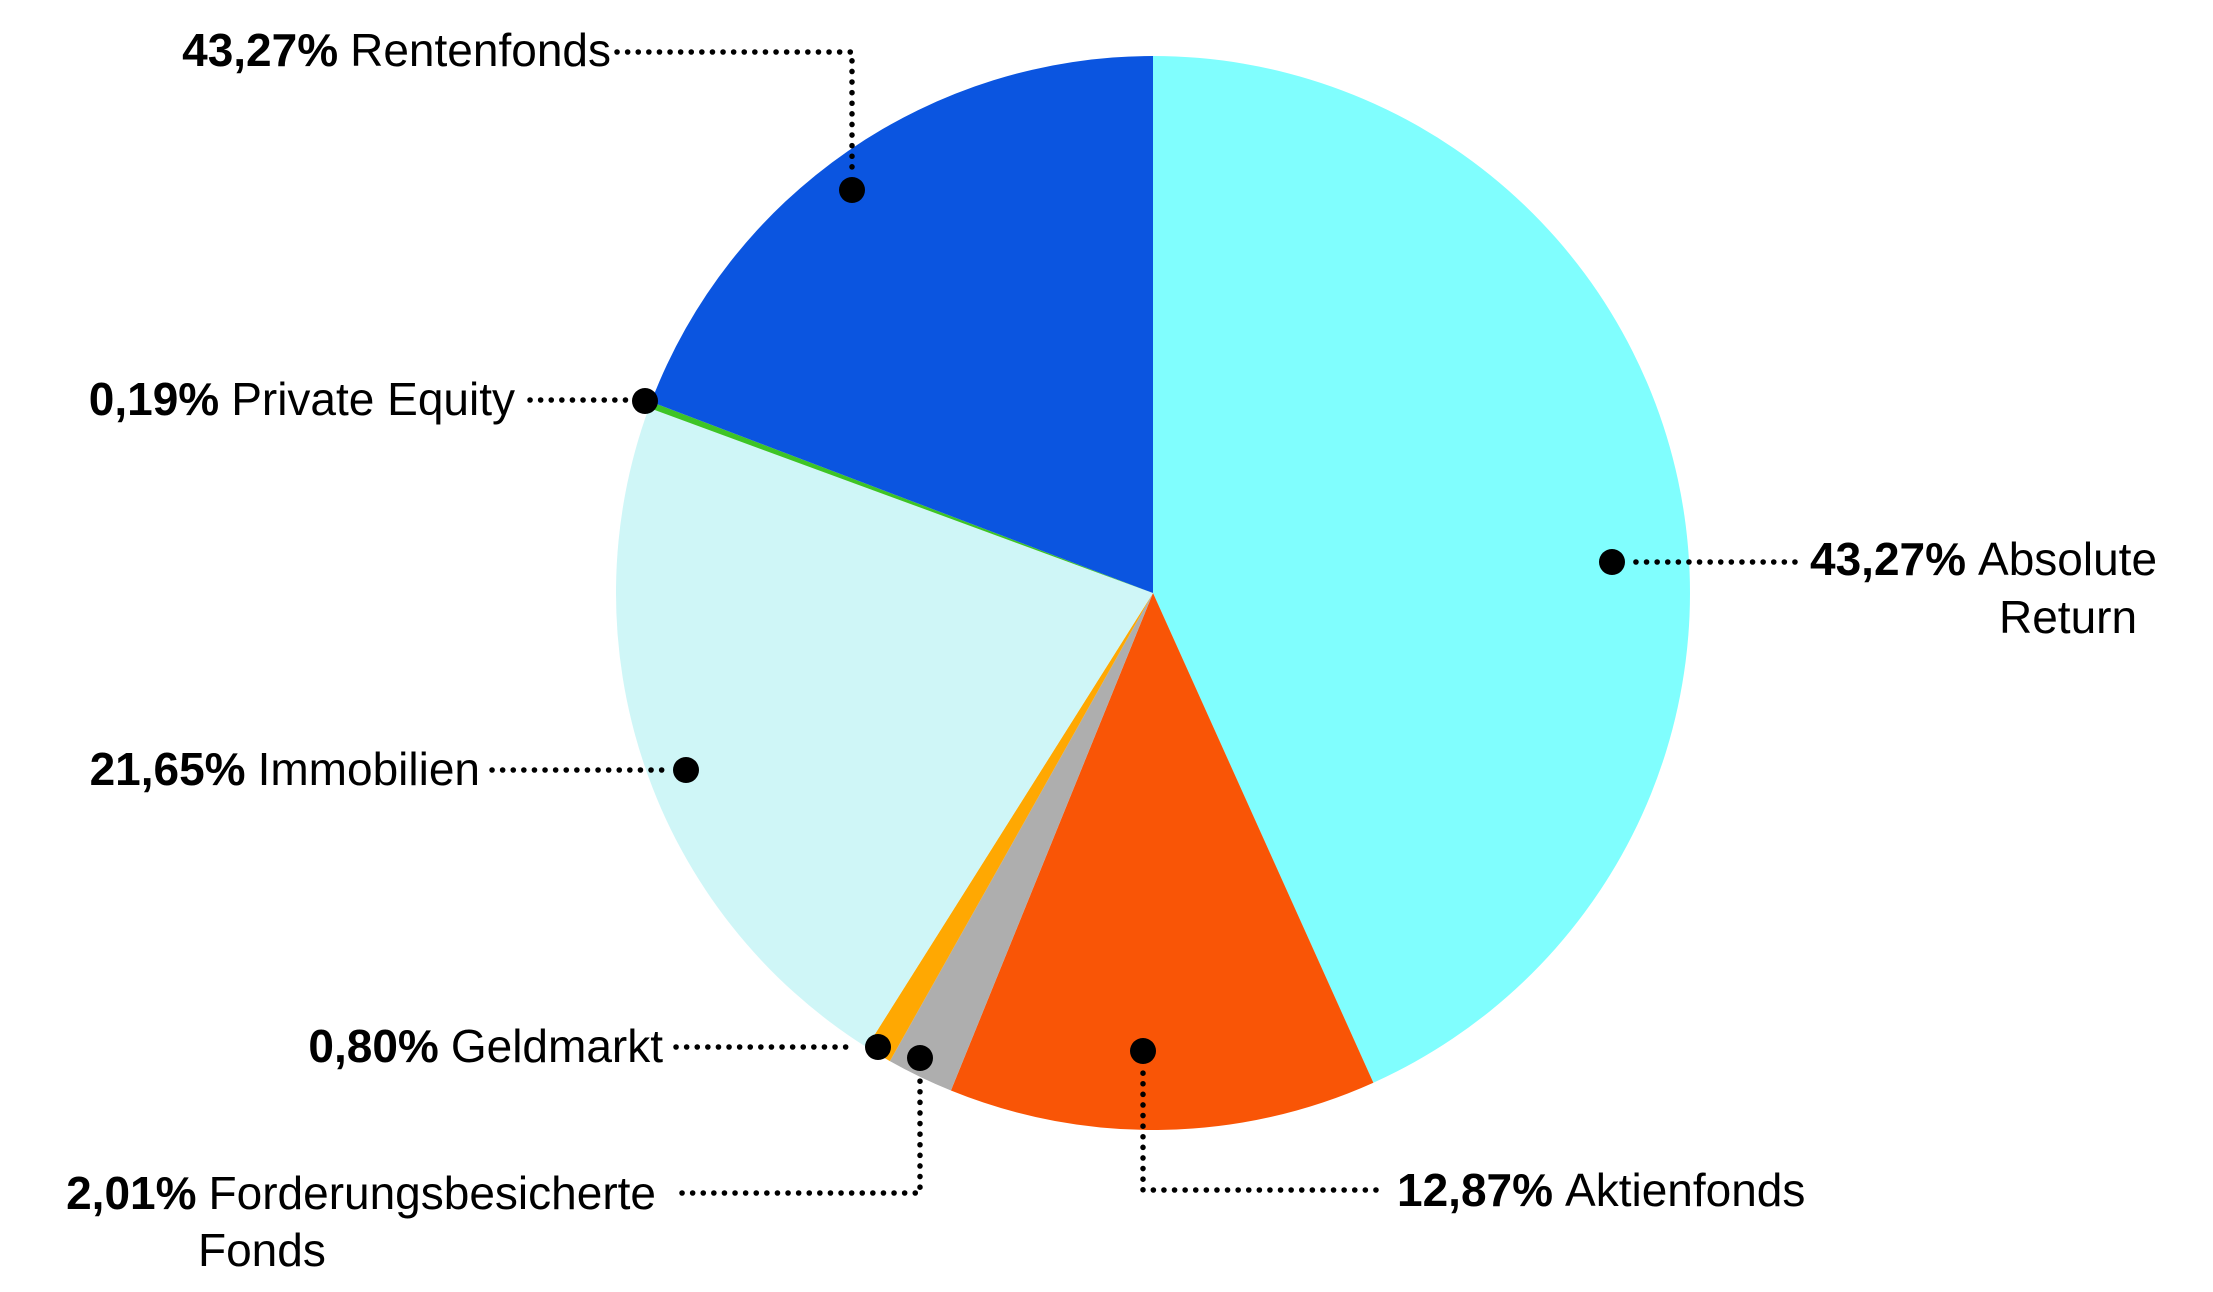  I want to click on label-forderungsbesicherte: 2,01% Forderungsbesicherte, so click(341, 1193).